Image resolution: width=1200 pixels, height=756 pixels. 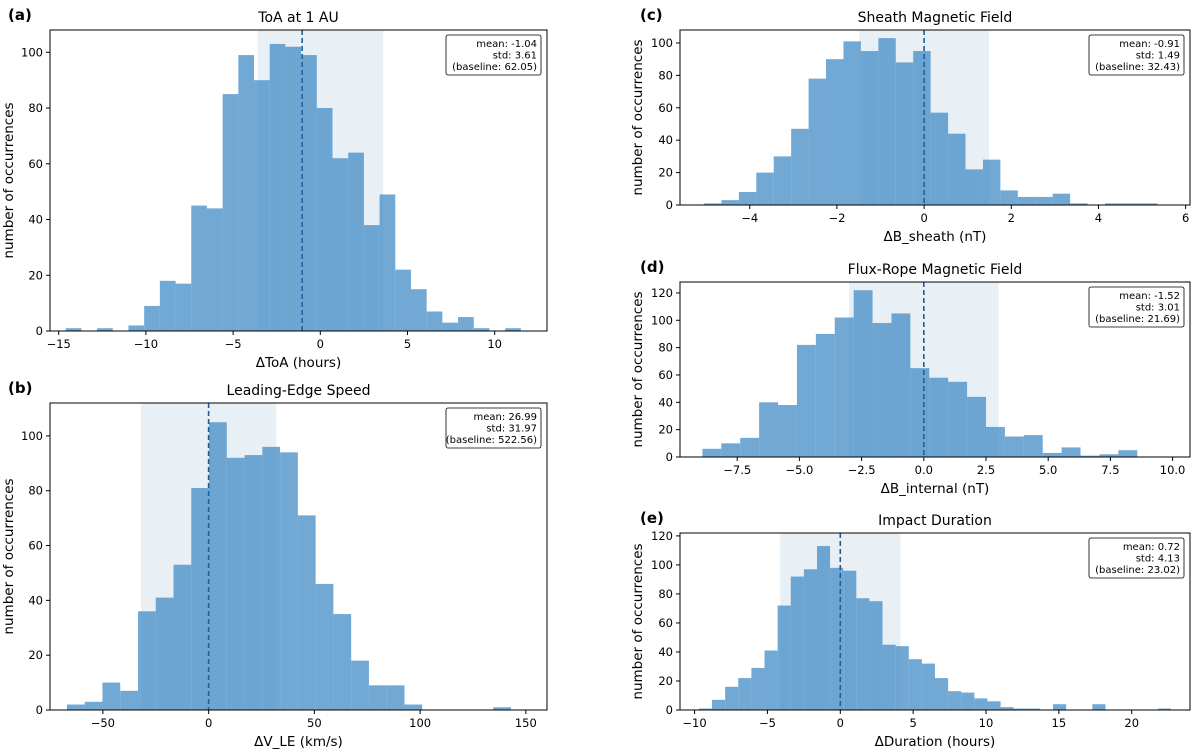 What do you see at coordinates (749, 218) in the screenshot?
I see `x-tick-label: −4` at bounding box center [749, 218].